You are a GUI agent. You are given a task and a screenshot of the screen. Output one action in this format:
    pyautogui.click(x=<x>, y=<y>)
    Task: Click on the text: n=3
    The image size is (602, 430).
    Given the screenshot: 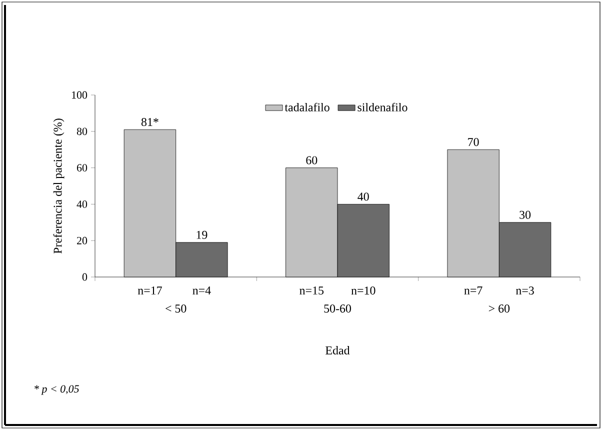 What is the action you would take?
    pyautogui.click(x=525, y=290)
    